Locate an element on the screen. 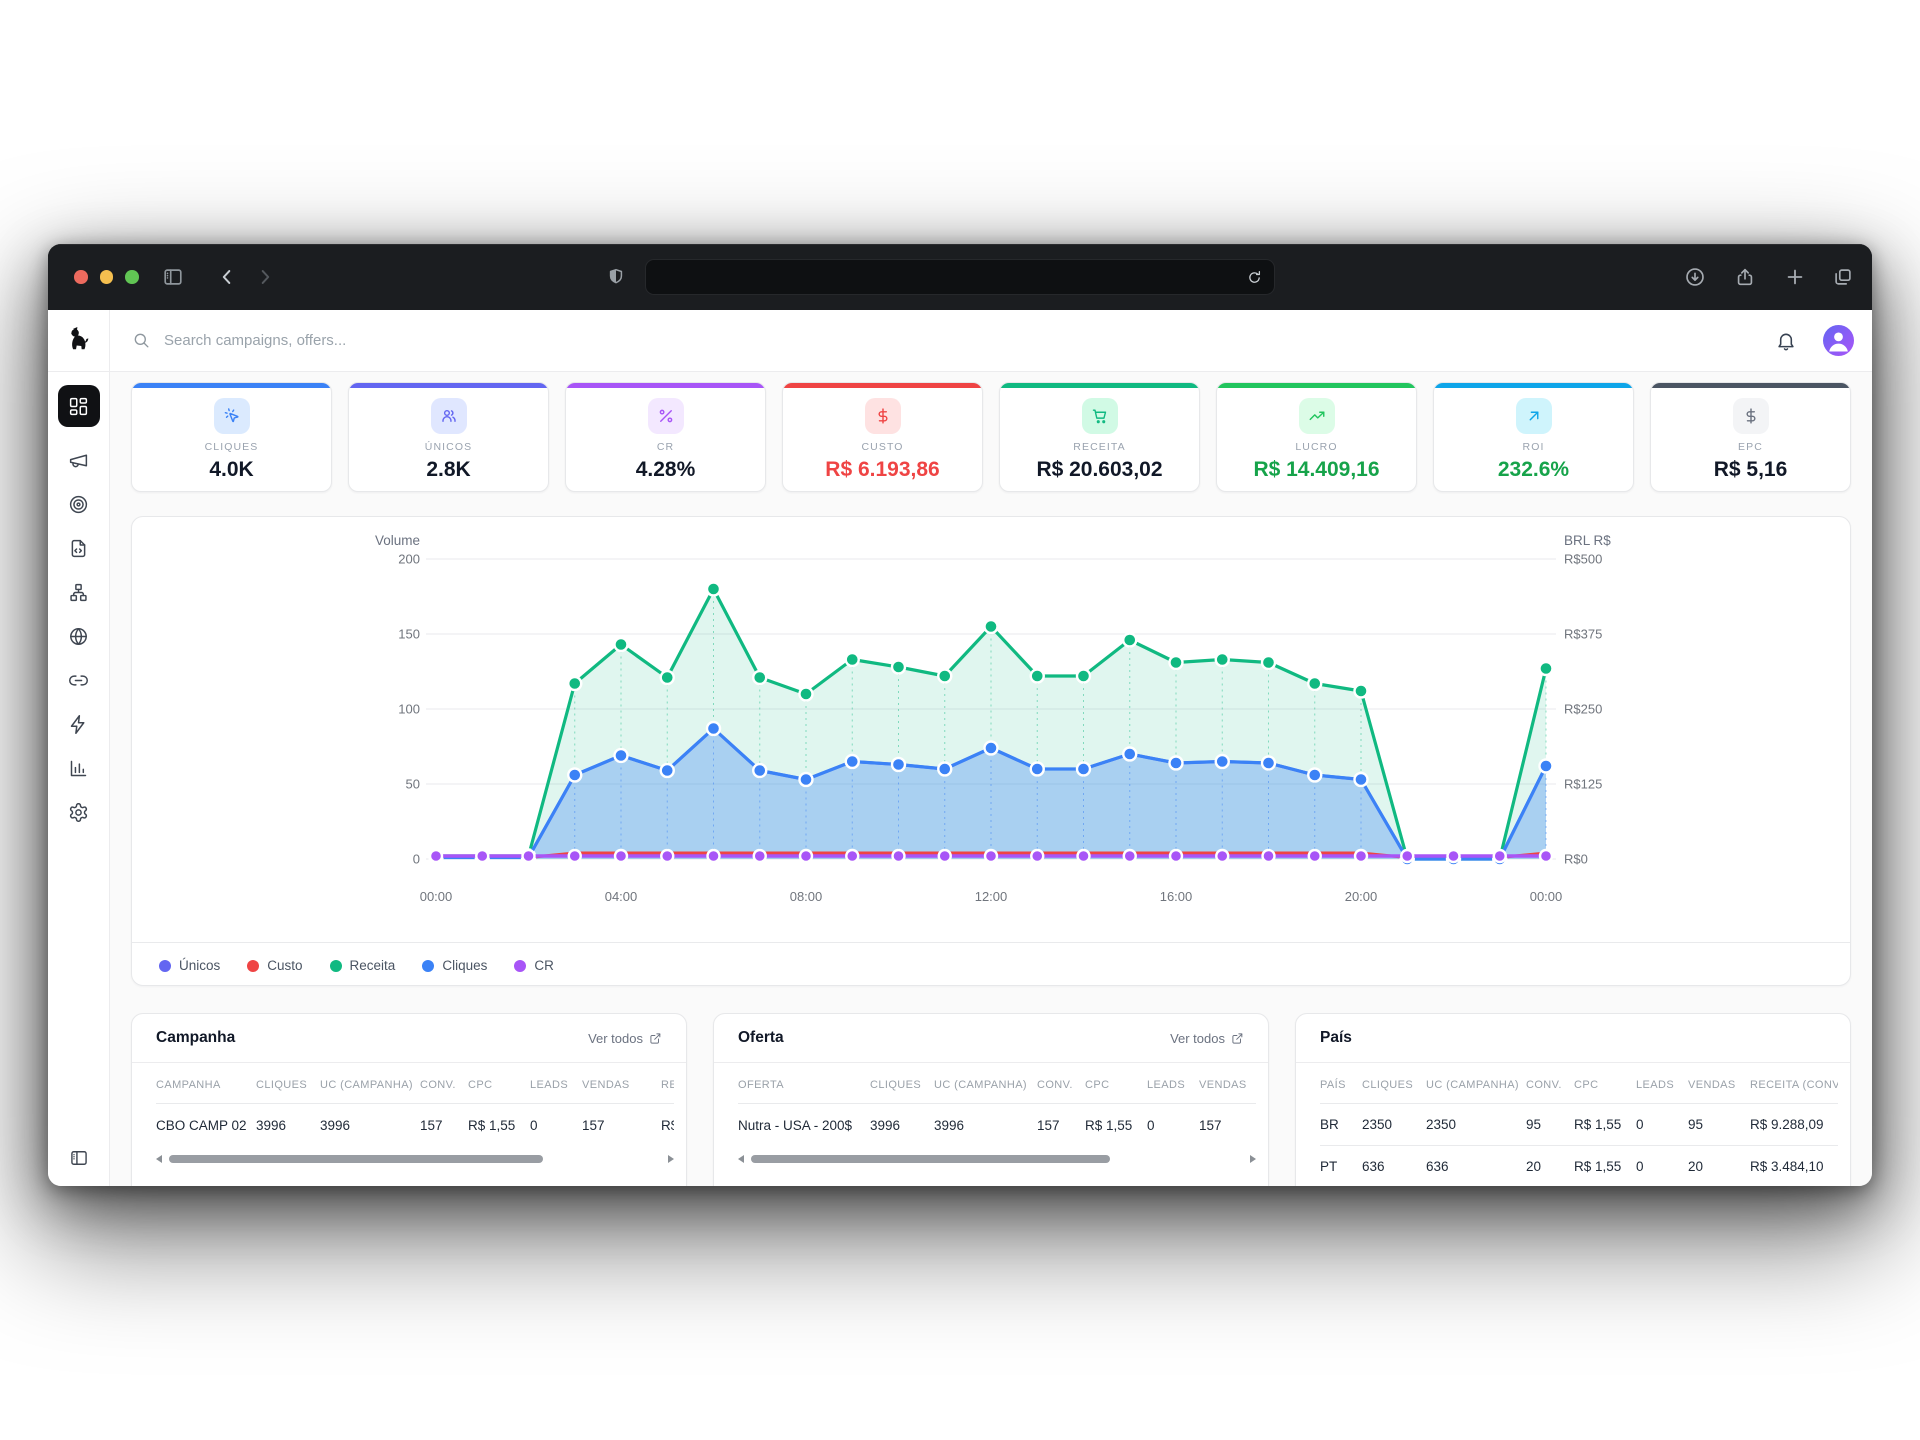 This screenshot has height=1440, width=1920. sidebar-item-settings is located at coordinates (79, 812).